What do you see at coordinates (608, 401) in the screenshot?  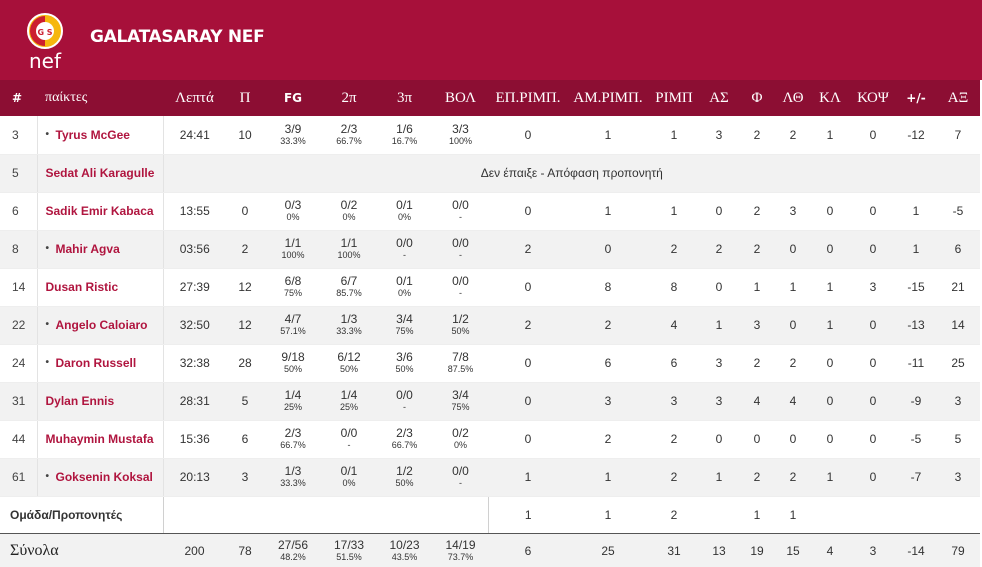 I see `dreb: 3` at bounding box center [608, 401].